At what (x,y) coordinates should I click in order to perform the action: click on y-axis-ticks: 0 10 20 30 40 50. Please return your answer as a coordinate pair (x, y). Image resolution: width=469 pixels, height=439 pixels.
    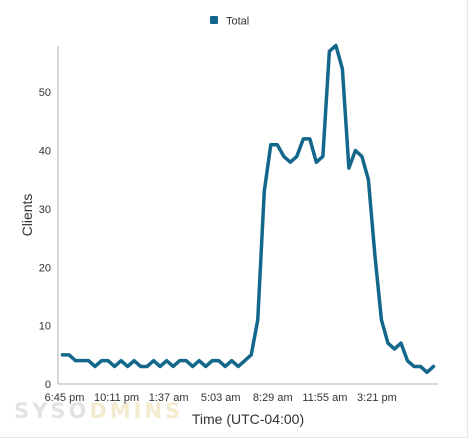
    Looking at the image, I should click on (45, 239).